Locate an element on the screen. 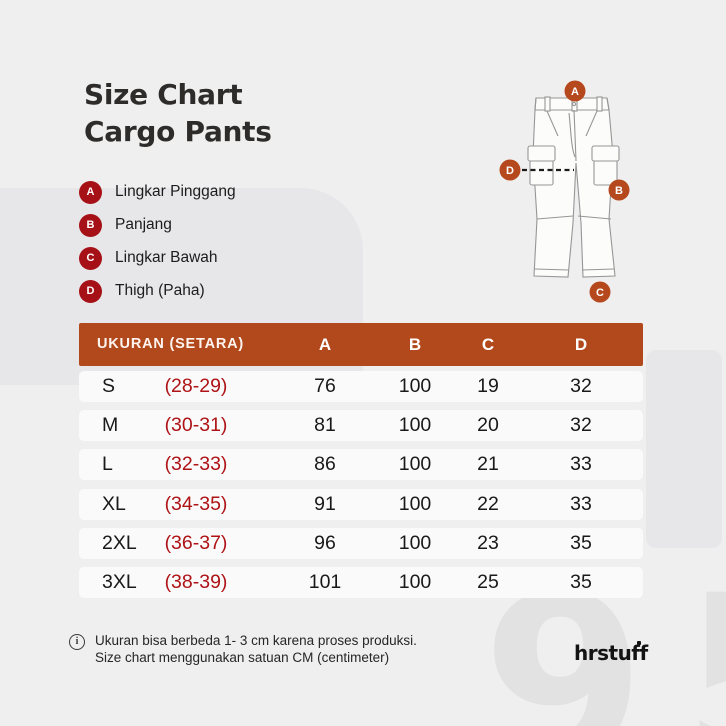 Image resolution: width=726 pixels, height=726 pixels. legend-marker-a-icon: A is located at coordinates (90, 192).